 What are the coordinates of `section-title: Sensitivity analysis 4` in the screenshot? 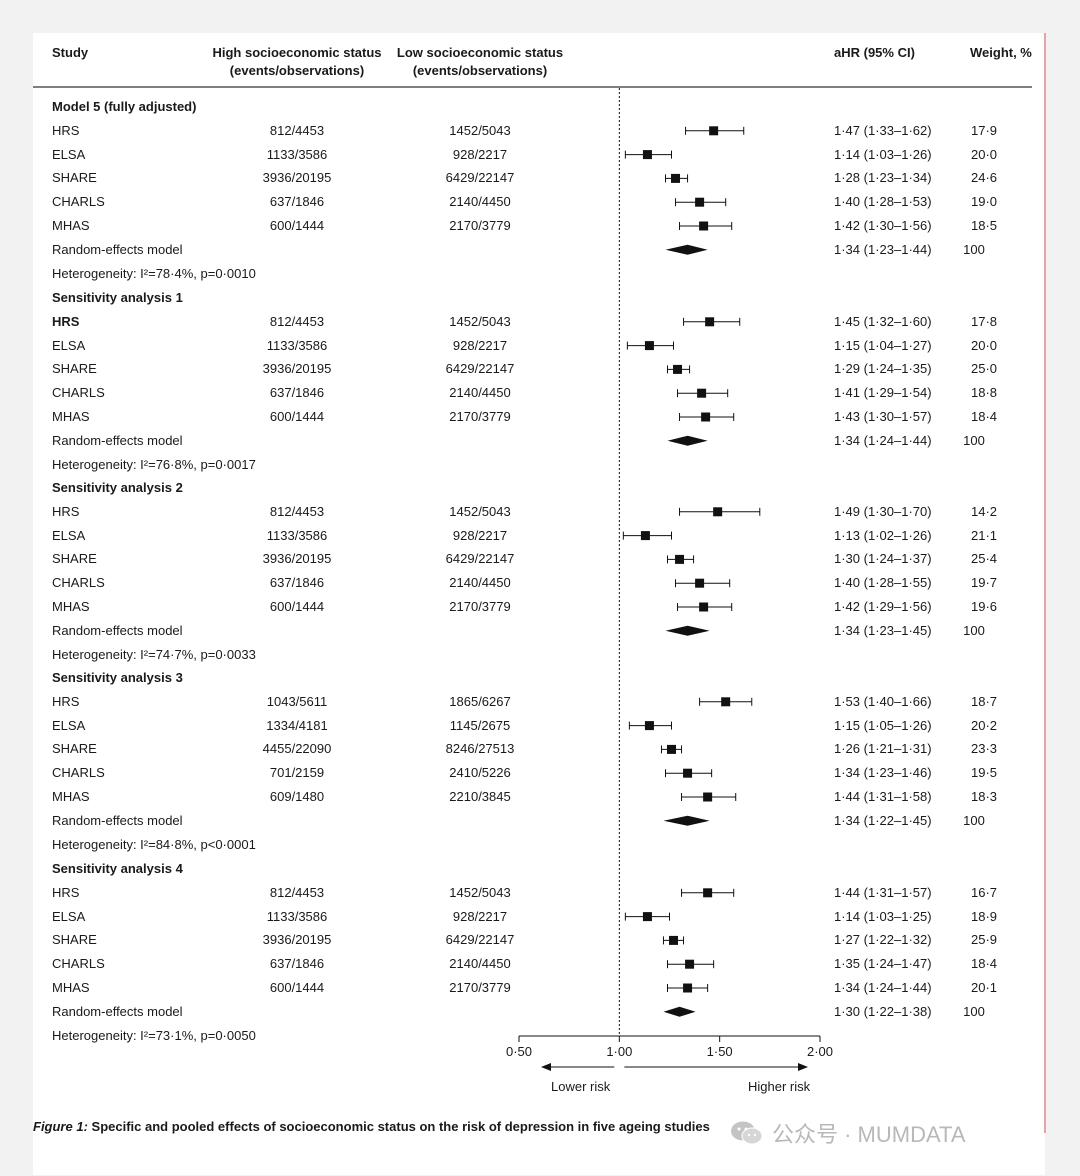 It's located at (117, 868).